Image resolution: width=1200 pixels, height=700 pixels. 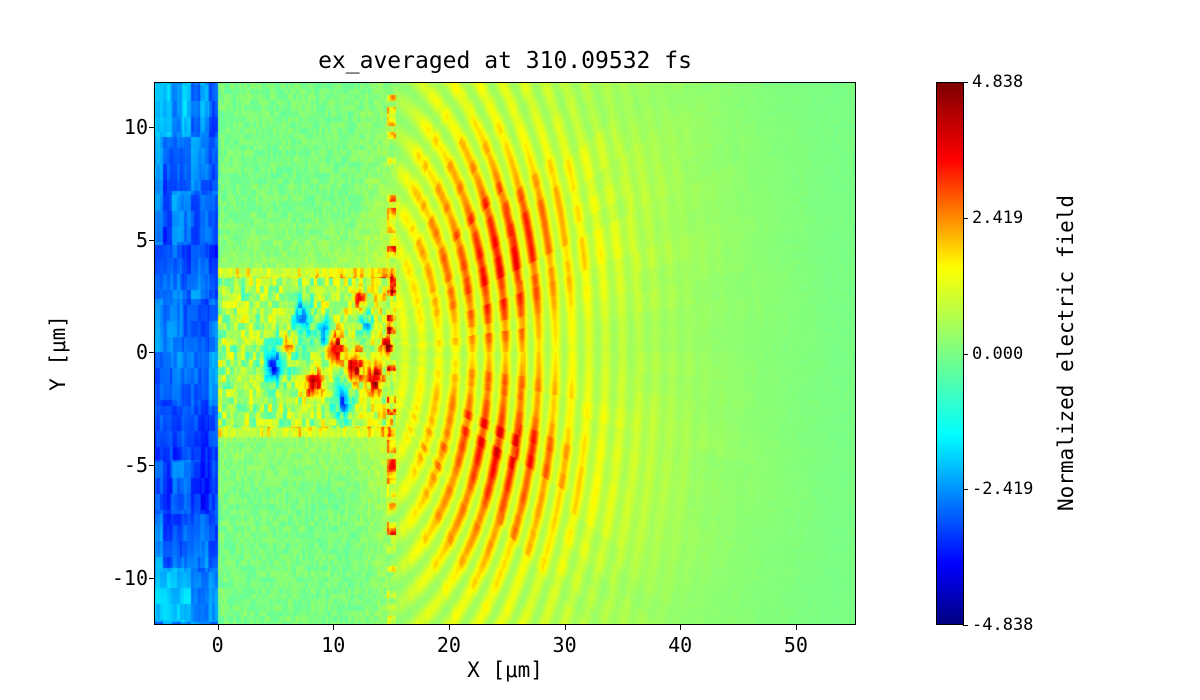 I want to click on x-tick-label: 40, so click(x=680, y=645).